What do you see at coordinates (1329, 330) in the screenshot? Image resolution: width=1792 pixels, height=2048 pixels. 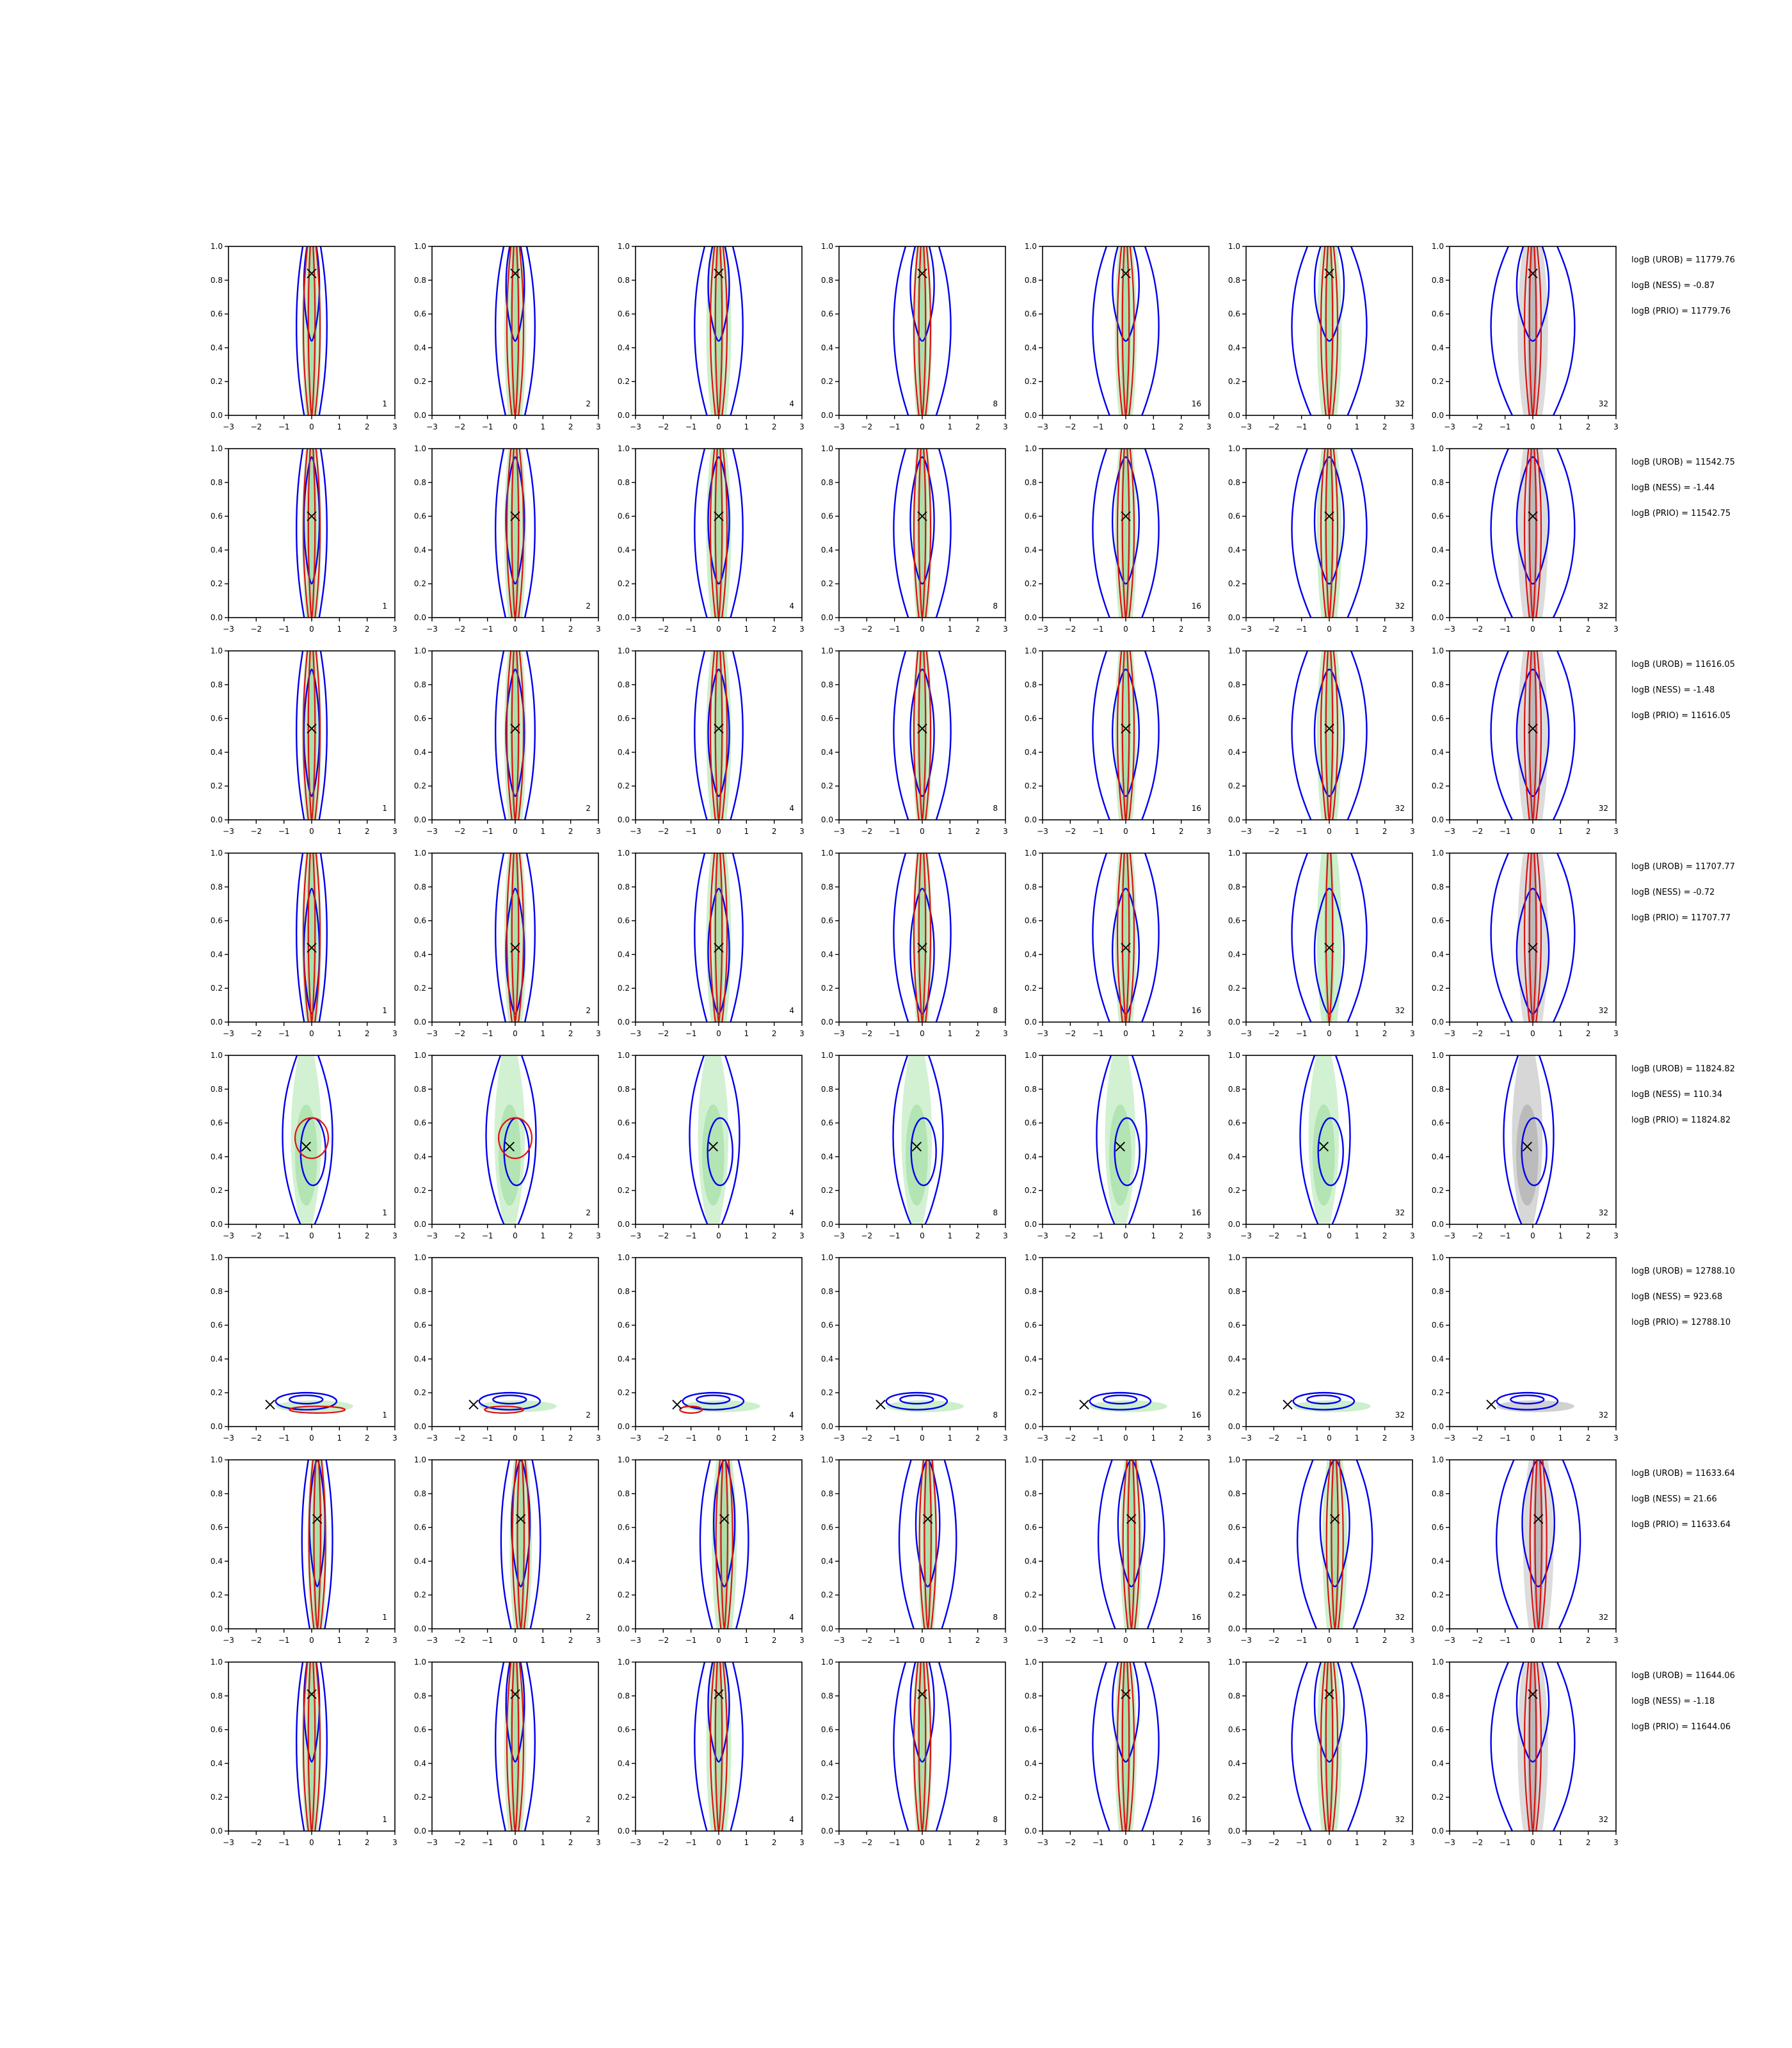 I see `red-contour-inner` at bounding box center [1329, 330].